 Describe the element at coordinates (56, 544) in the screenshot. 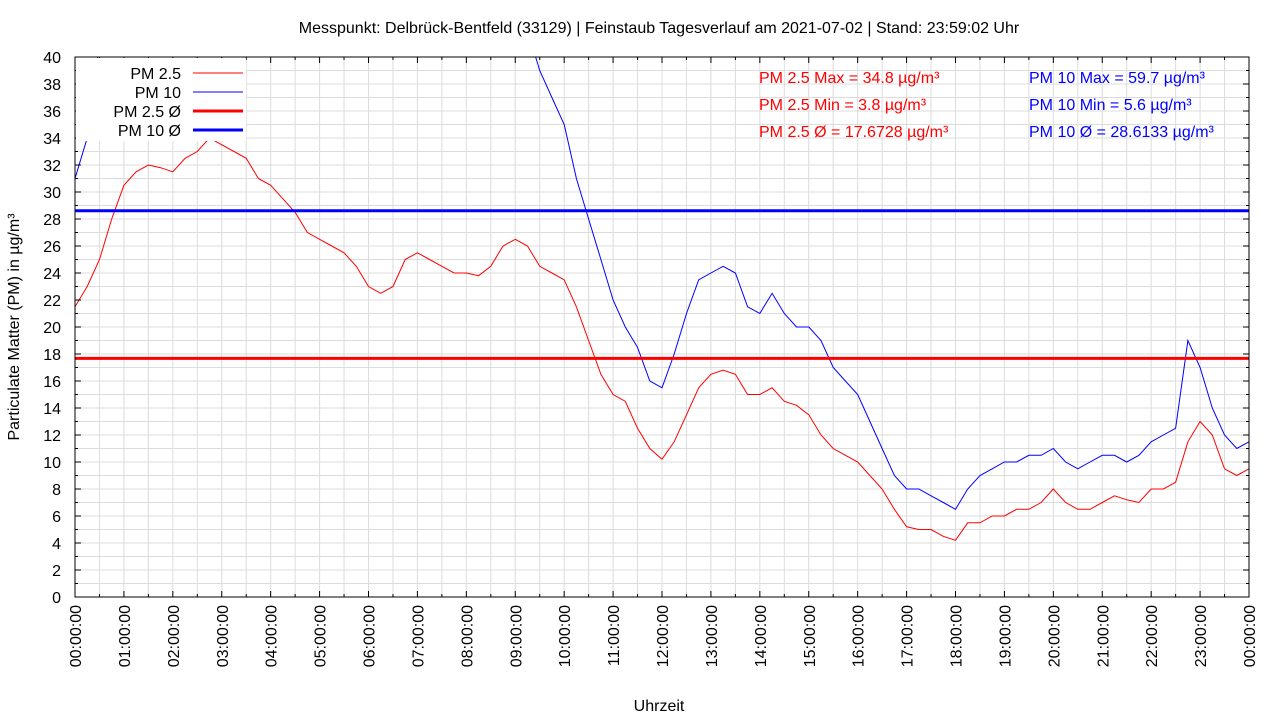

I see `y-tick-label: 4` at that location.